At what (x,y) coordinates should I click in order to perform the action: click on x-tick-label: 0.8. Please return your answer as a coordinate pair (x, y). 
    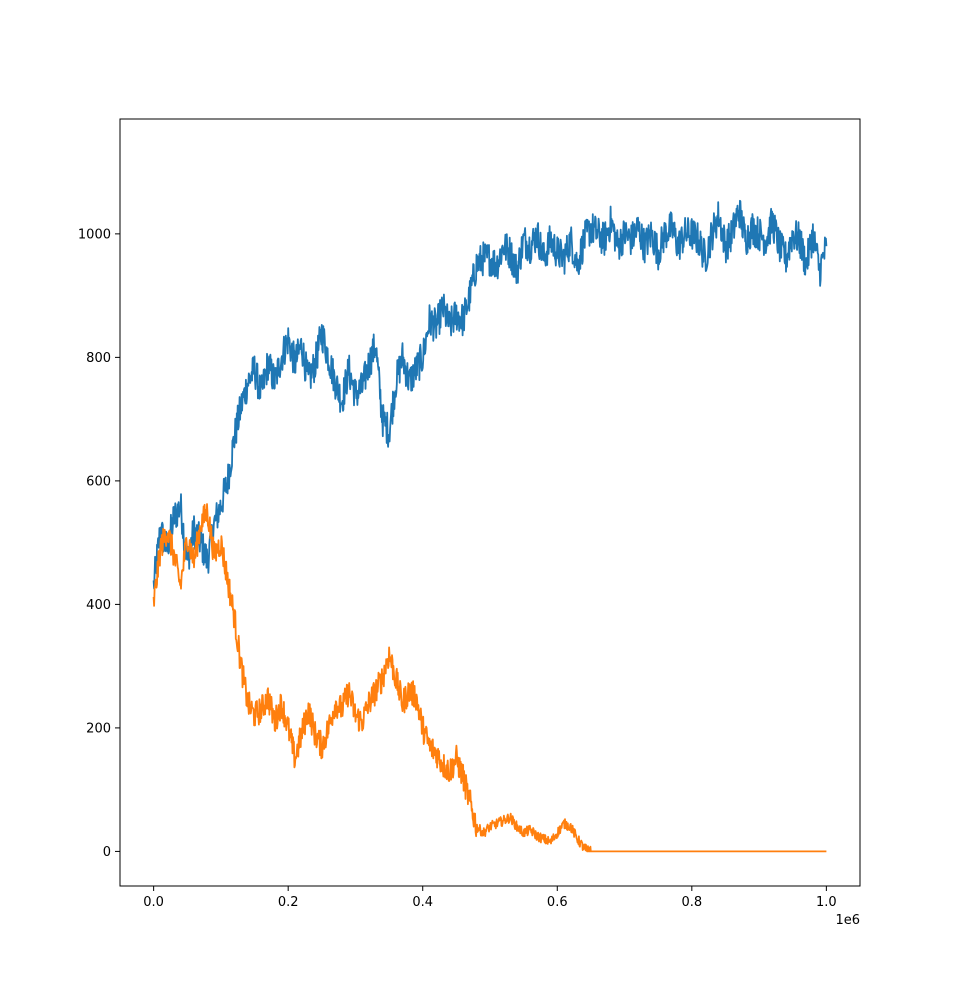
    Looking at the image, I should click on (691, 902).